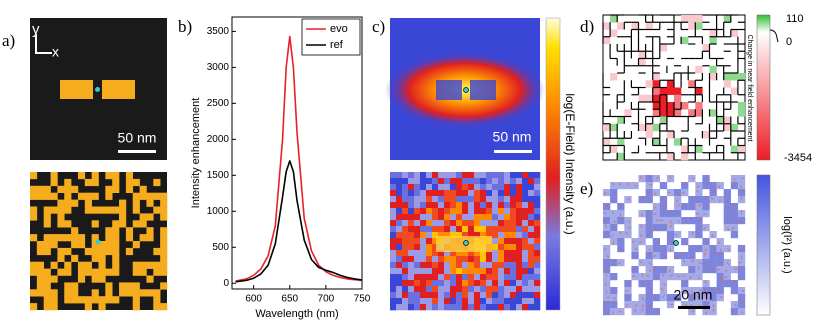 The image size is (830, 324). I want to click on difference-map, so click(674, 87).